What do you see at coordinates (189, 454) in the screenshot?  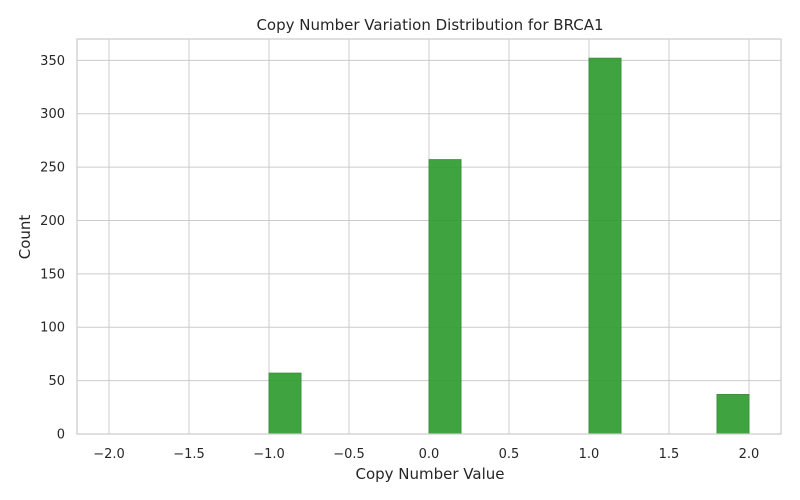 I see `x-tick-label: −1.5` at bounding box center [189, 454].